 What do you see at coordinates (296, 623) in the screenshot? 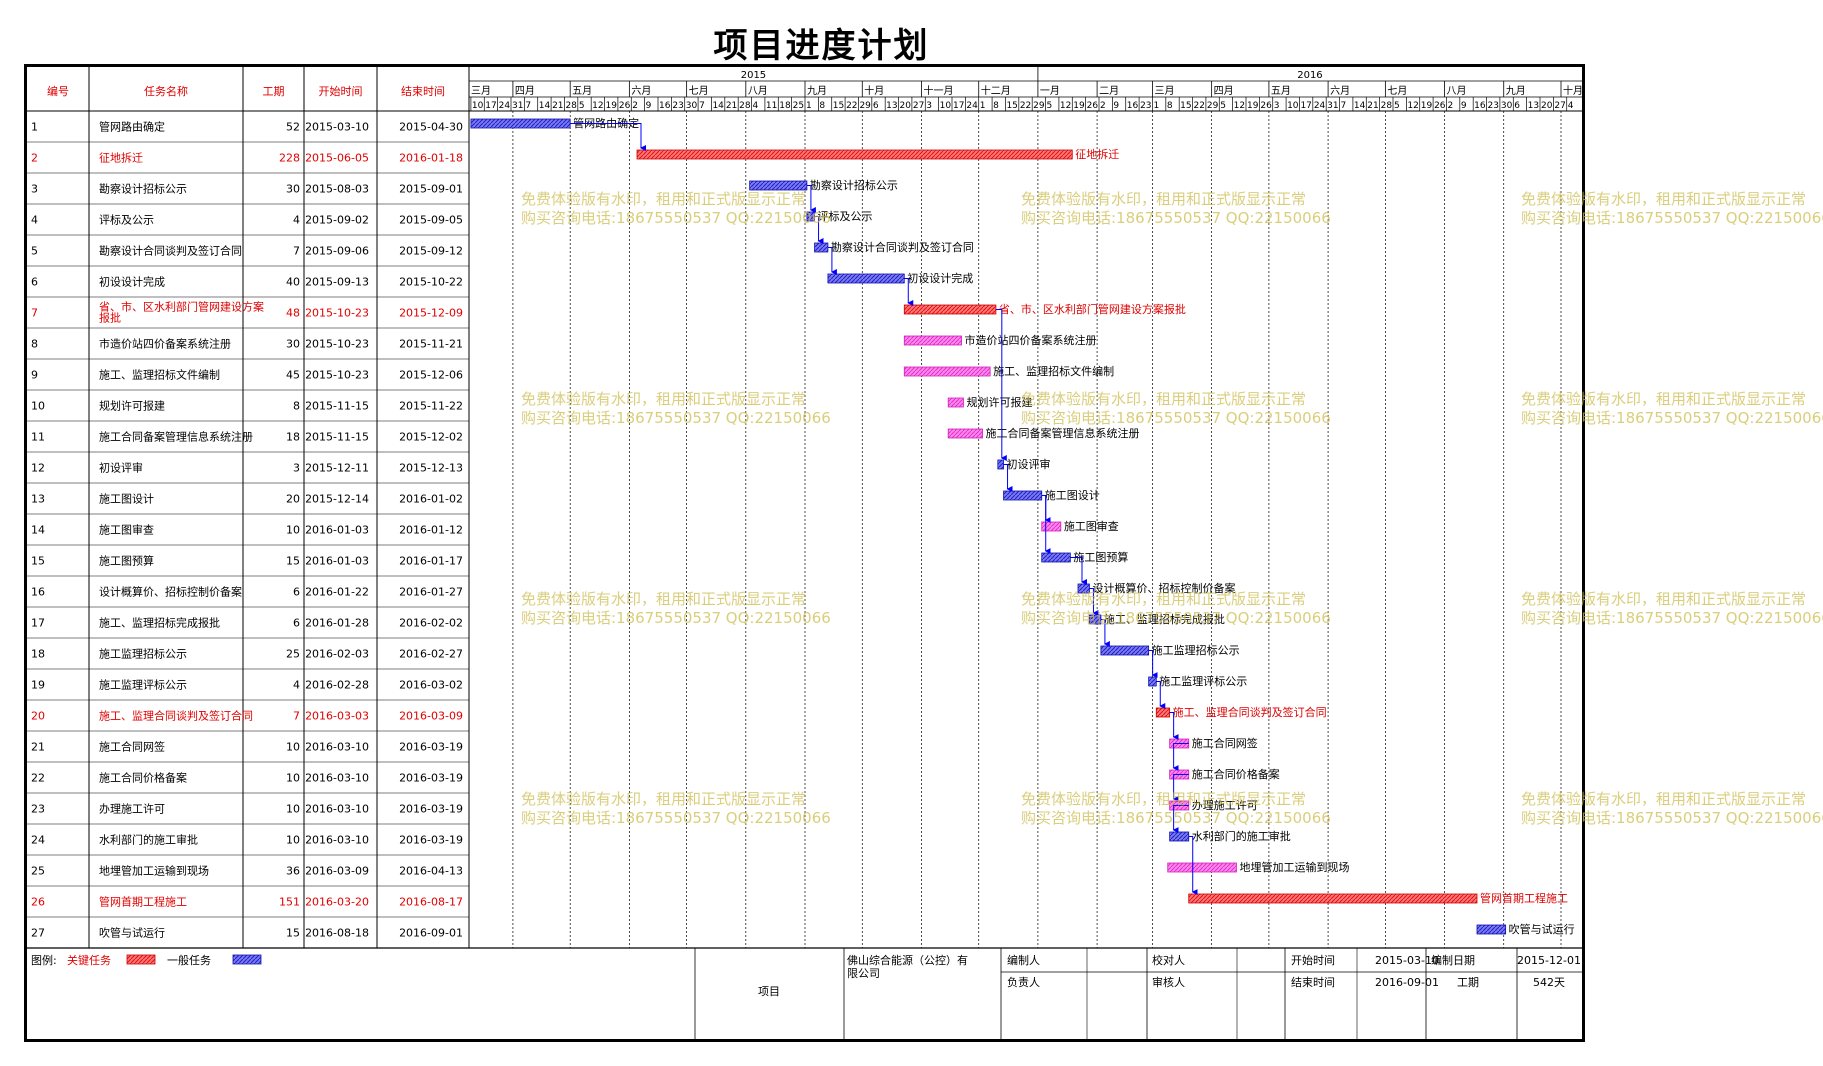
I see `task-duration: 6` at bounding box center [296, 623].